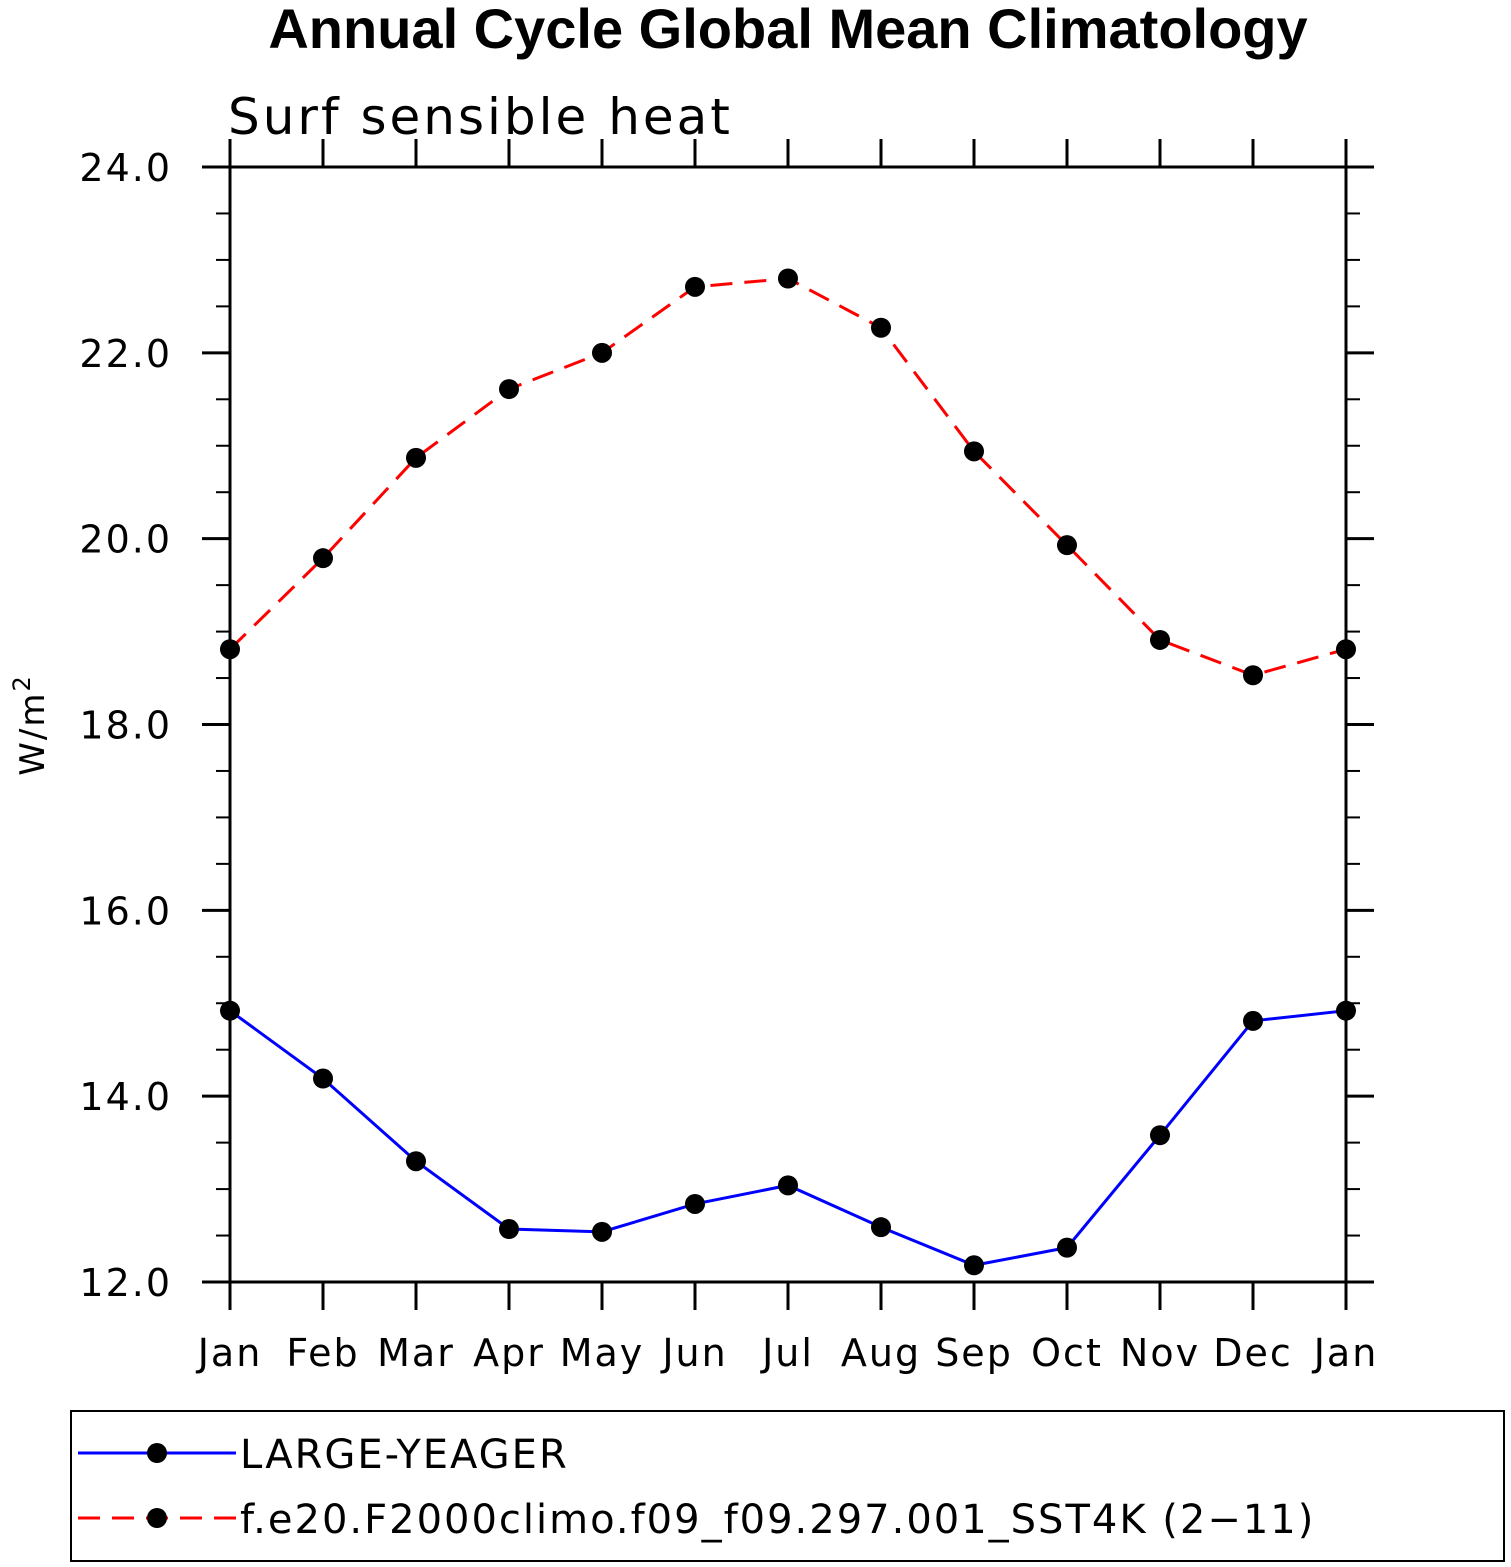  What do you see at coordinates (602, 1353) in the screenshot?
I see `x-tick-label: May` at bounding box center [602, 1353].